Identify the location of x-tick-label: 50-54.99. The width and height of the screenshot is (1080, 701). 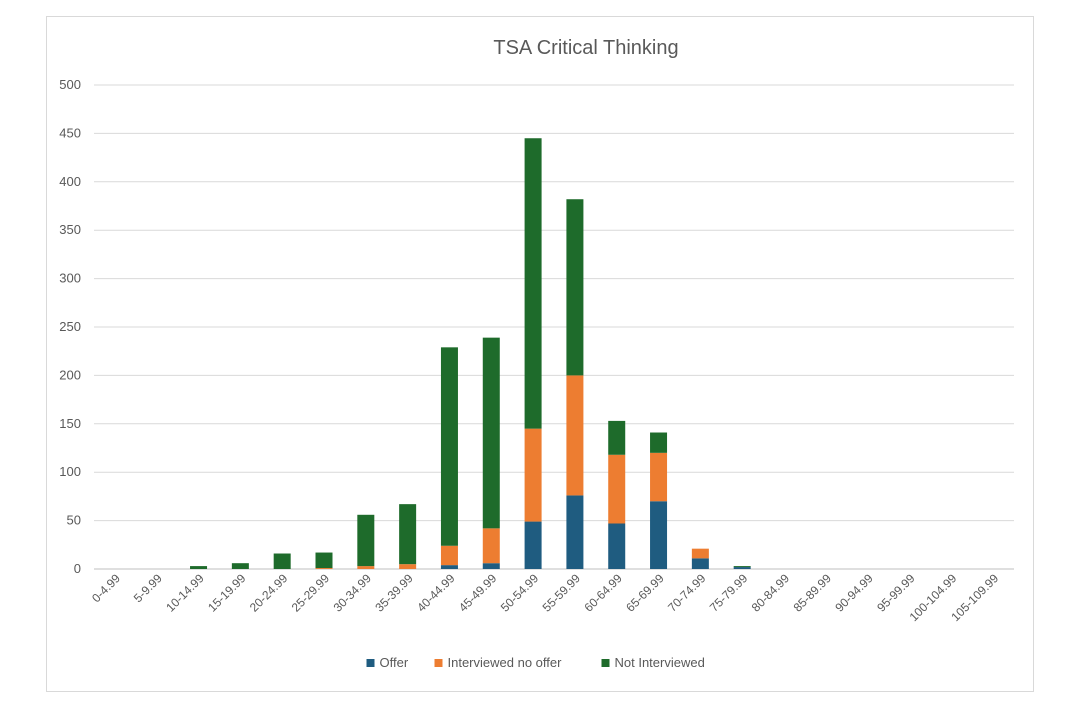
(520, 593).